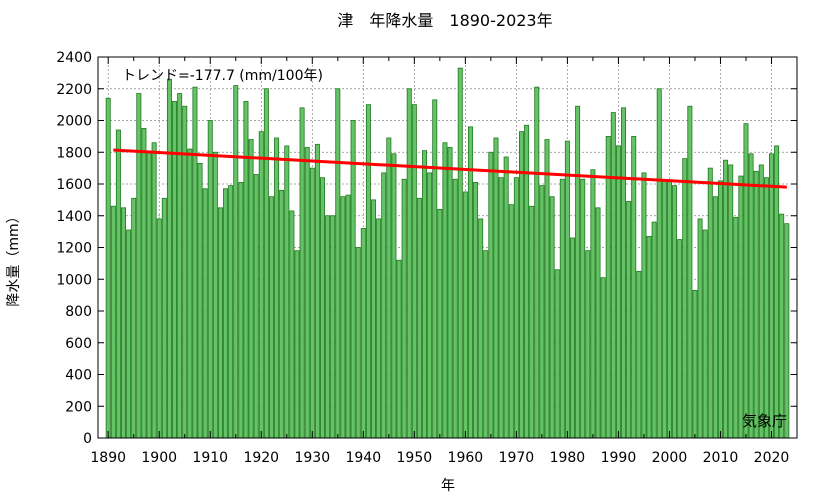 This screenshot has width=833, height=498. I want to click on bar-2015, so click(746, 281).